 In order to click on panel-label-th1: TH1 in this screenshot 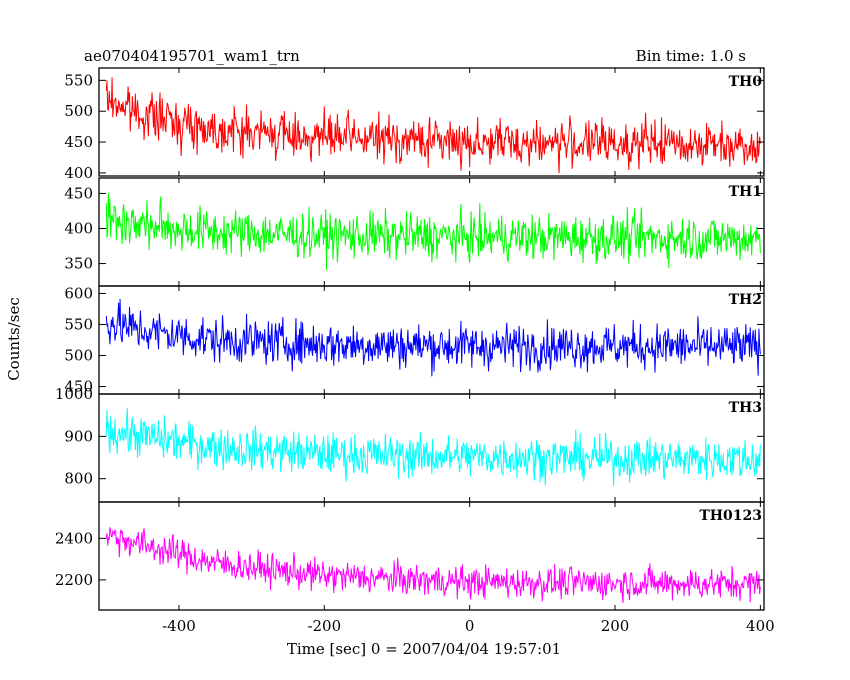, I will do `click(745, 192)`.